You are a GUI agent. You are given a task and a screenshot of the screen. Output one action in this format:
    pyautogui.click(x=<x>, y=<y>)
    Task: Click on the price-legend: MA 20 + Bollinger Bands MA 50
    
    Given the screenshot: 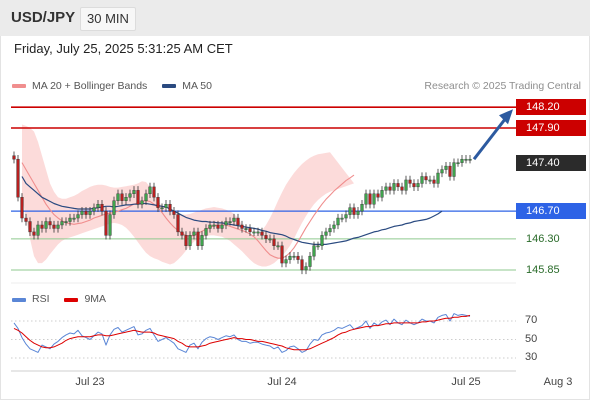 What is the action you would take?
    pyautogui.click(x=112, y=86)
    